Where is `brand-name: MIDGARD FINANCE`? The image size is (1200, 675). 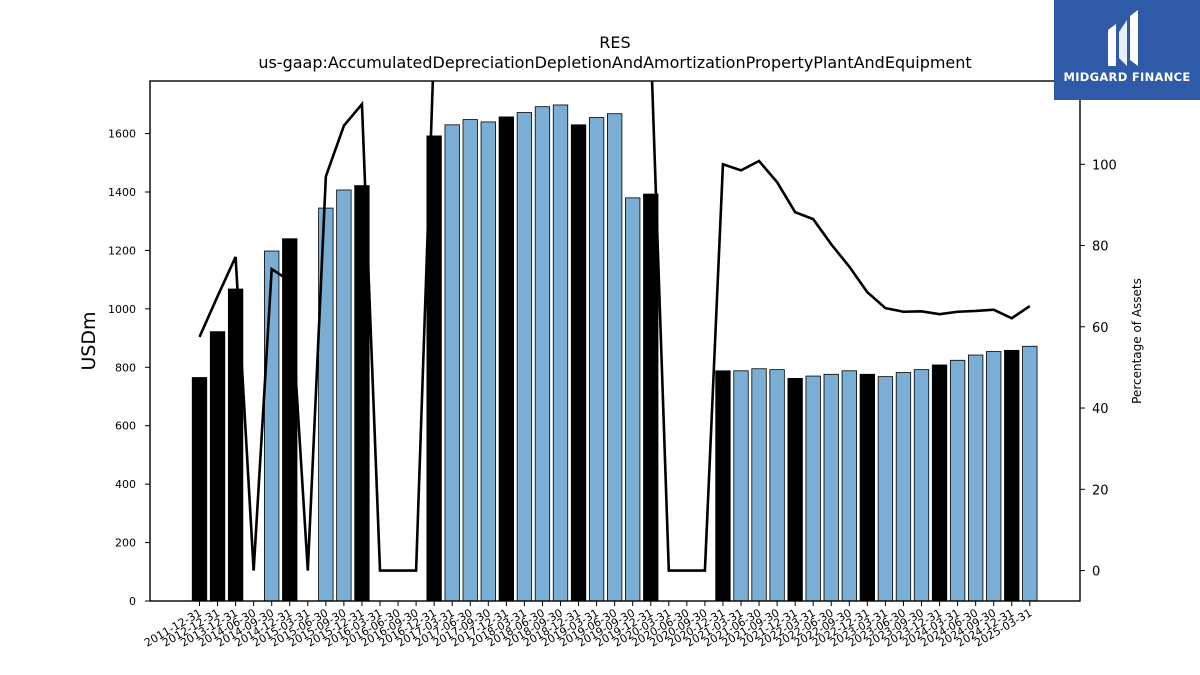
brand-name: MIDGARD FINANCE is located at coordinates (1127, 77).